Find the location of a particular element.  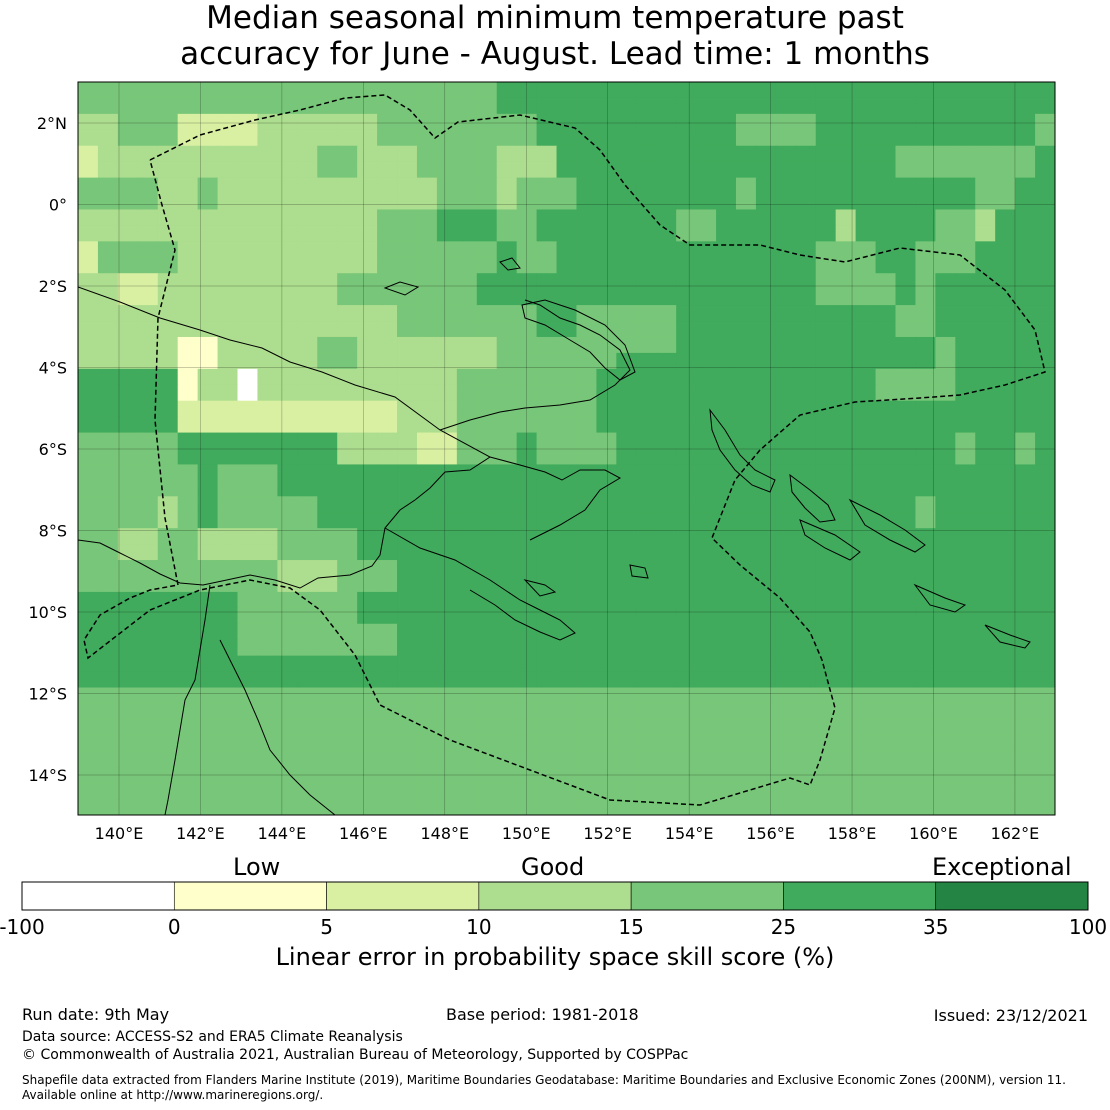

colorbar-bin is located at coordinates (555, 896).